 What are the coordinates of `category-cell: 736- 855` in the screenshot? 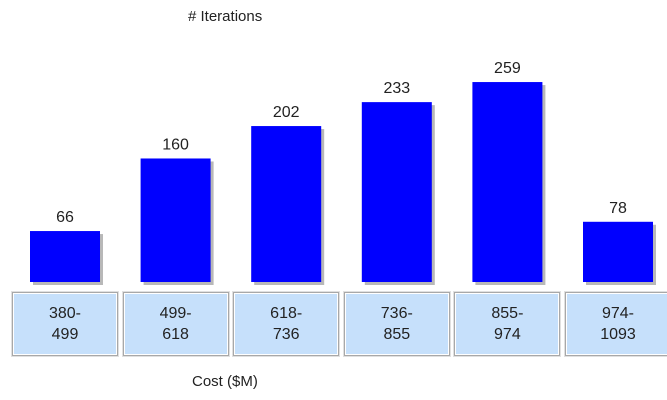 It's located at (396, 324).